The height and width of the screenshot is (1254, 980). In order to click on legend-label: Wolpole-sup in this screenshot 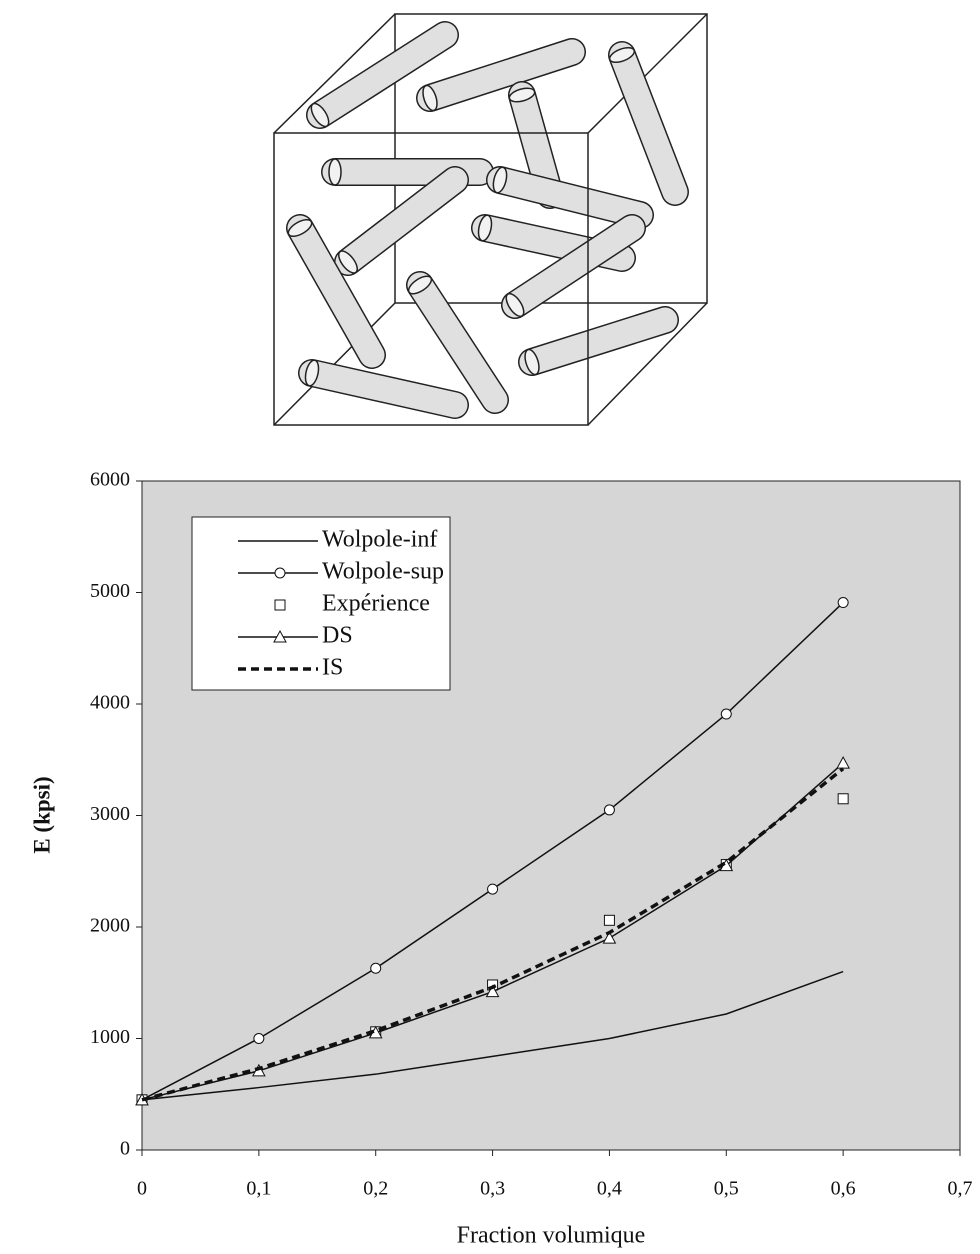, I will do `click(383, 572)`.